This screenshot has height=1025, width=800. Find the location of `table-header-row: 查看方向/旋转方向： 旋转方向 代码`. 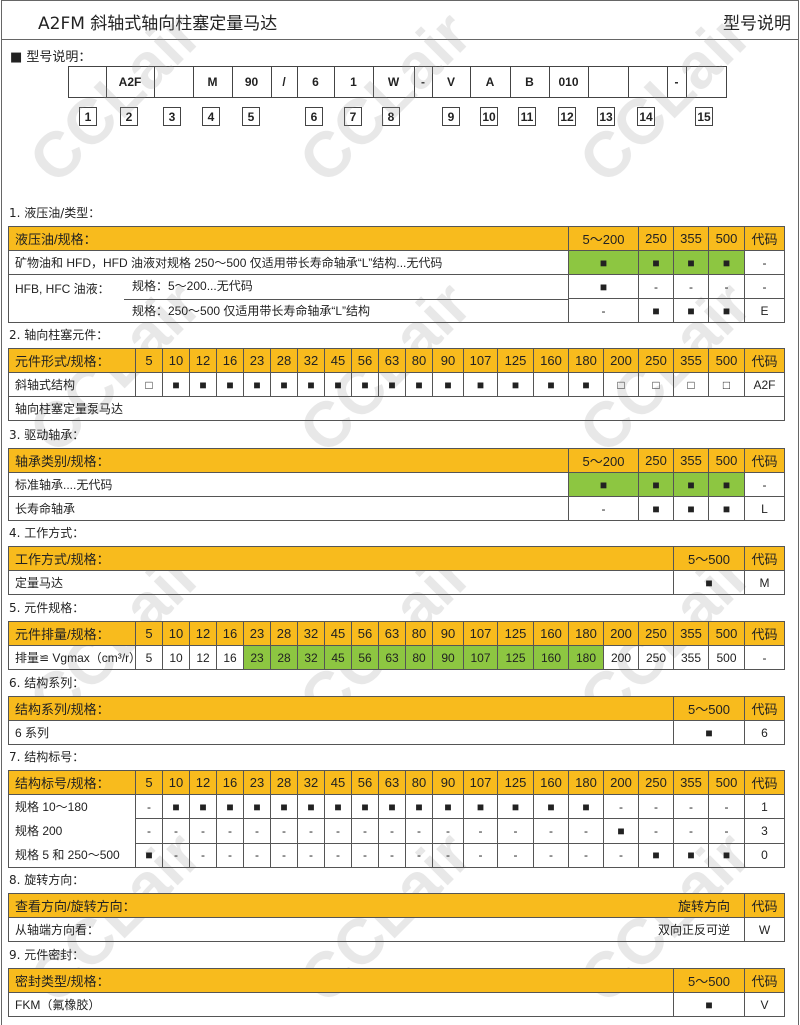

table-header-row: 查看方向/旋转方向： 旋转方向 代码 is located at coordinates (396, 905).